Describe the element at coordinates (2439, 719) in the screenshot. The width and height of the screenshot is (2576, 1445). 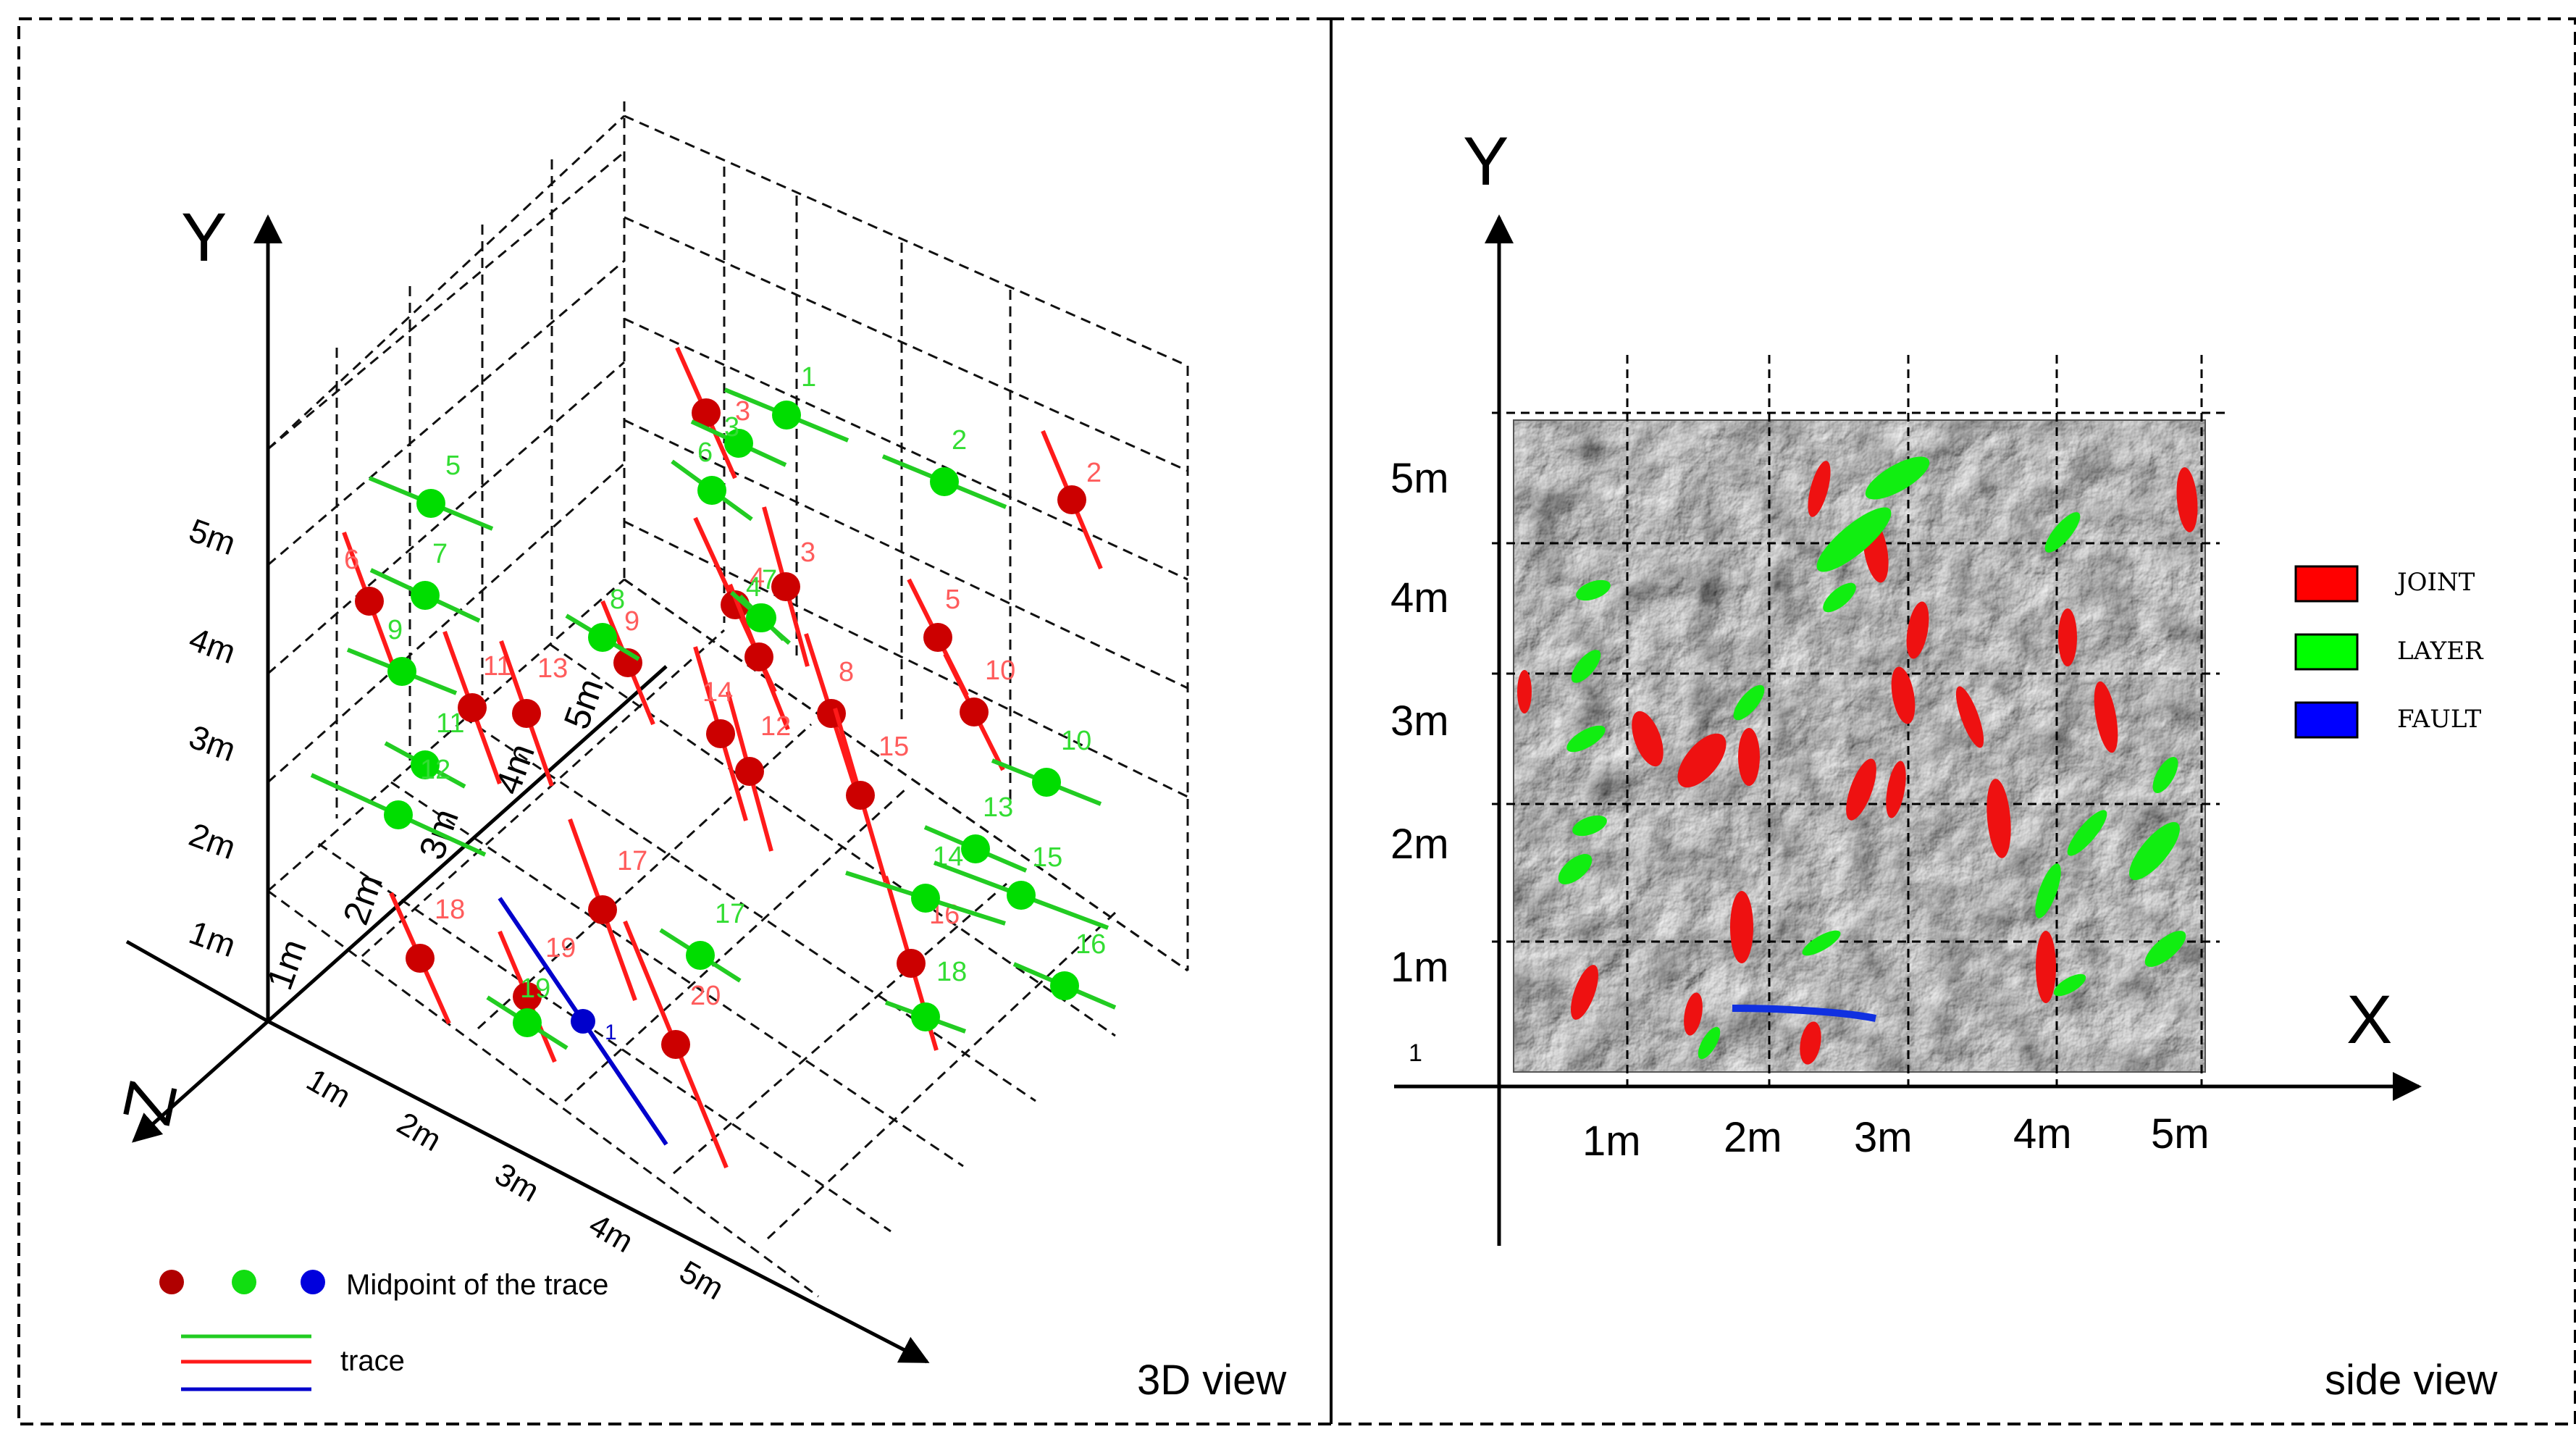
I see `legend-fault-text: FAULT` at that location.